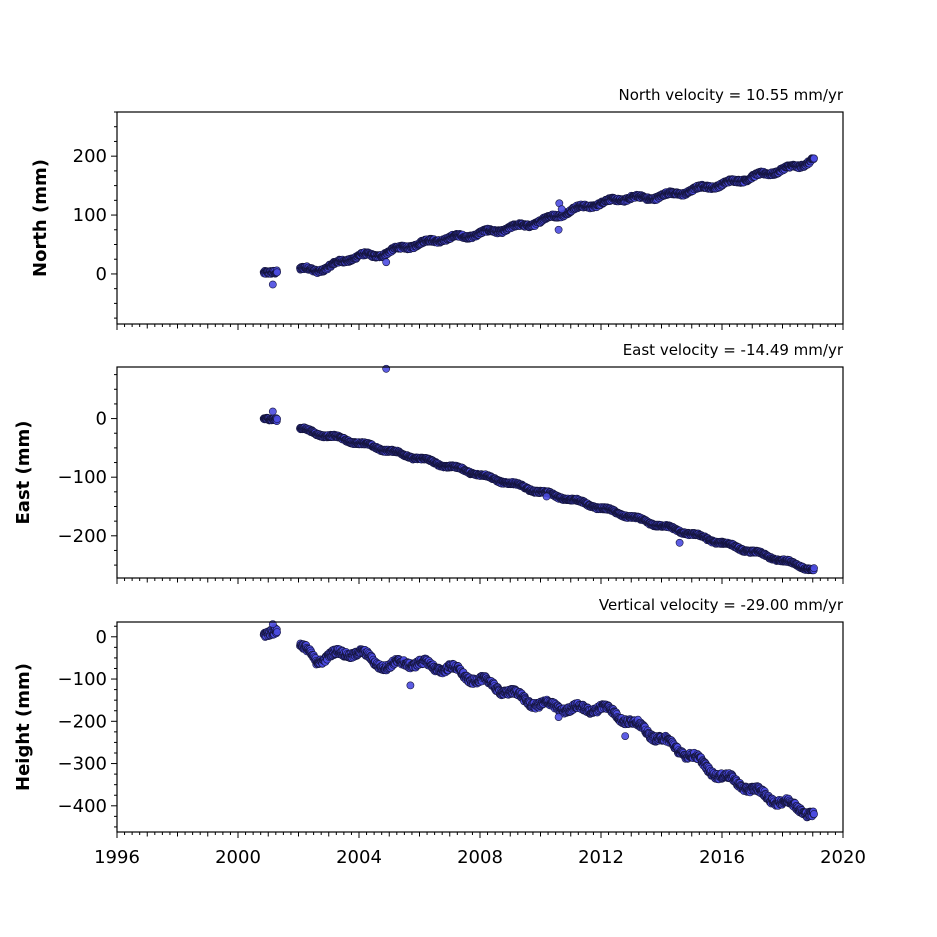 Image resolution: width=937 pixels, height=937 pixels. What do you see at coordinates (843, 857) in the screenshot?
I see `x-tick-label: 2020` at bounding box center [843, 857].